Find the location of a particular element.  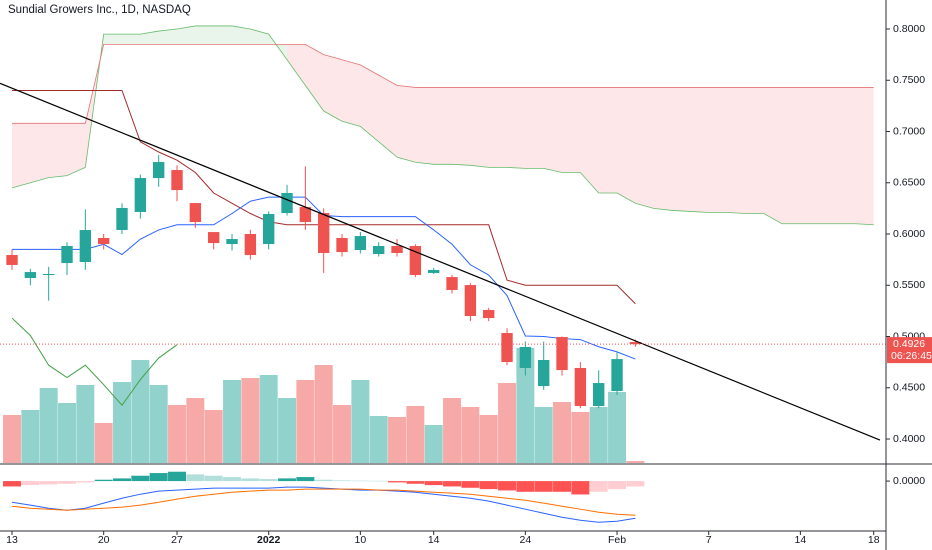

x-tick-label: 10 is located at coordinates (361, 540).